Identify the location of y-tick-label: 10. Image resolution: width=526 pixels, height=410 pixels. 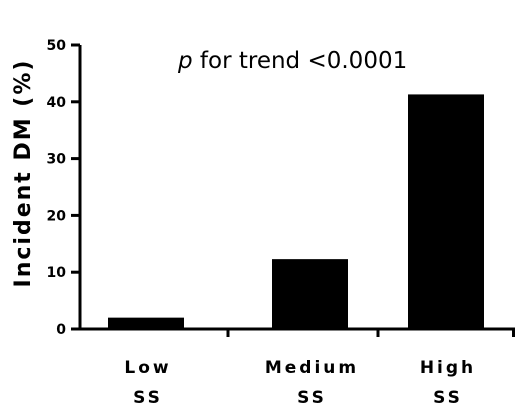
(57, 273).